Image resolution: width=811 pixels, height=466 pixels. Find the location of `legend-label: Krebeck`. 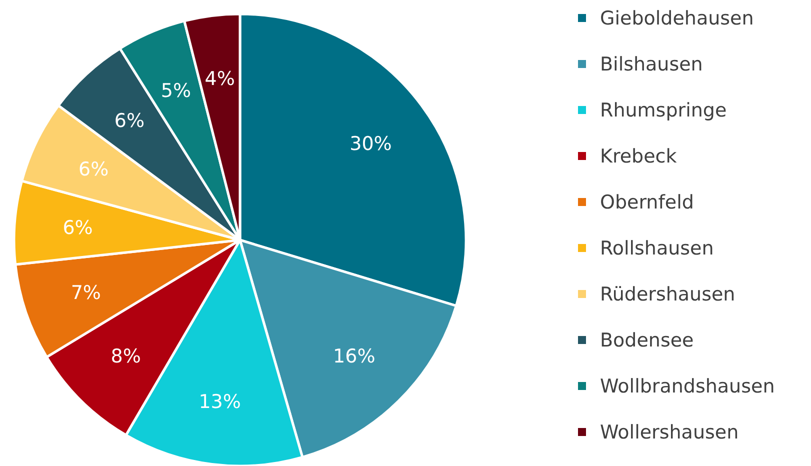

legend-label: Krebeck is located at coordinates (638, 157).